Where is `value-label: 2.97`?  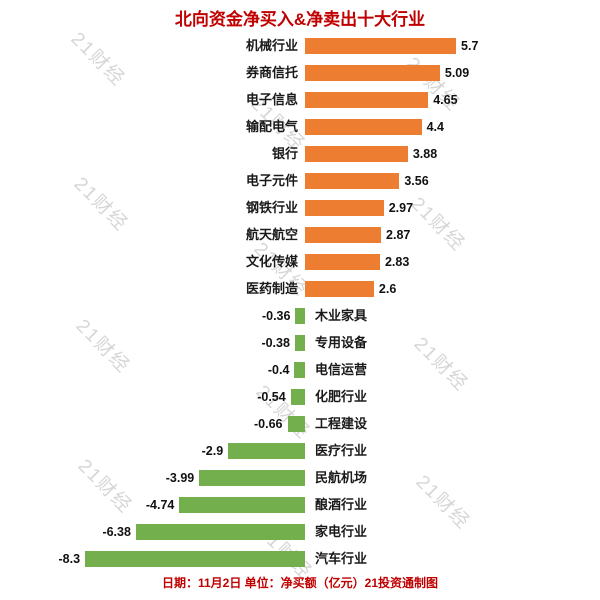 value-label: 2.97 is located at coordinates (401, 208).